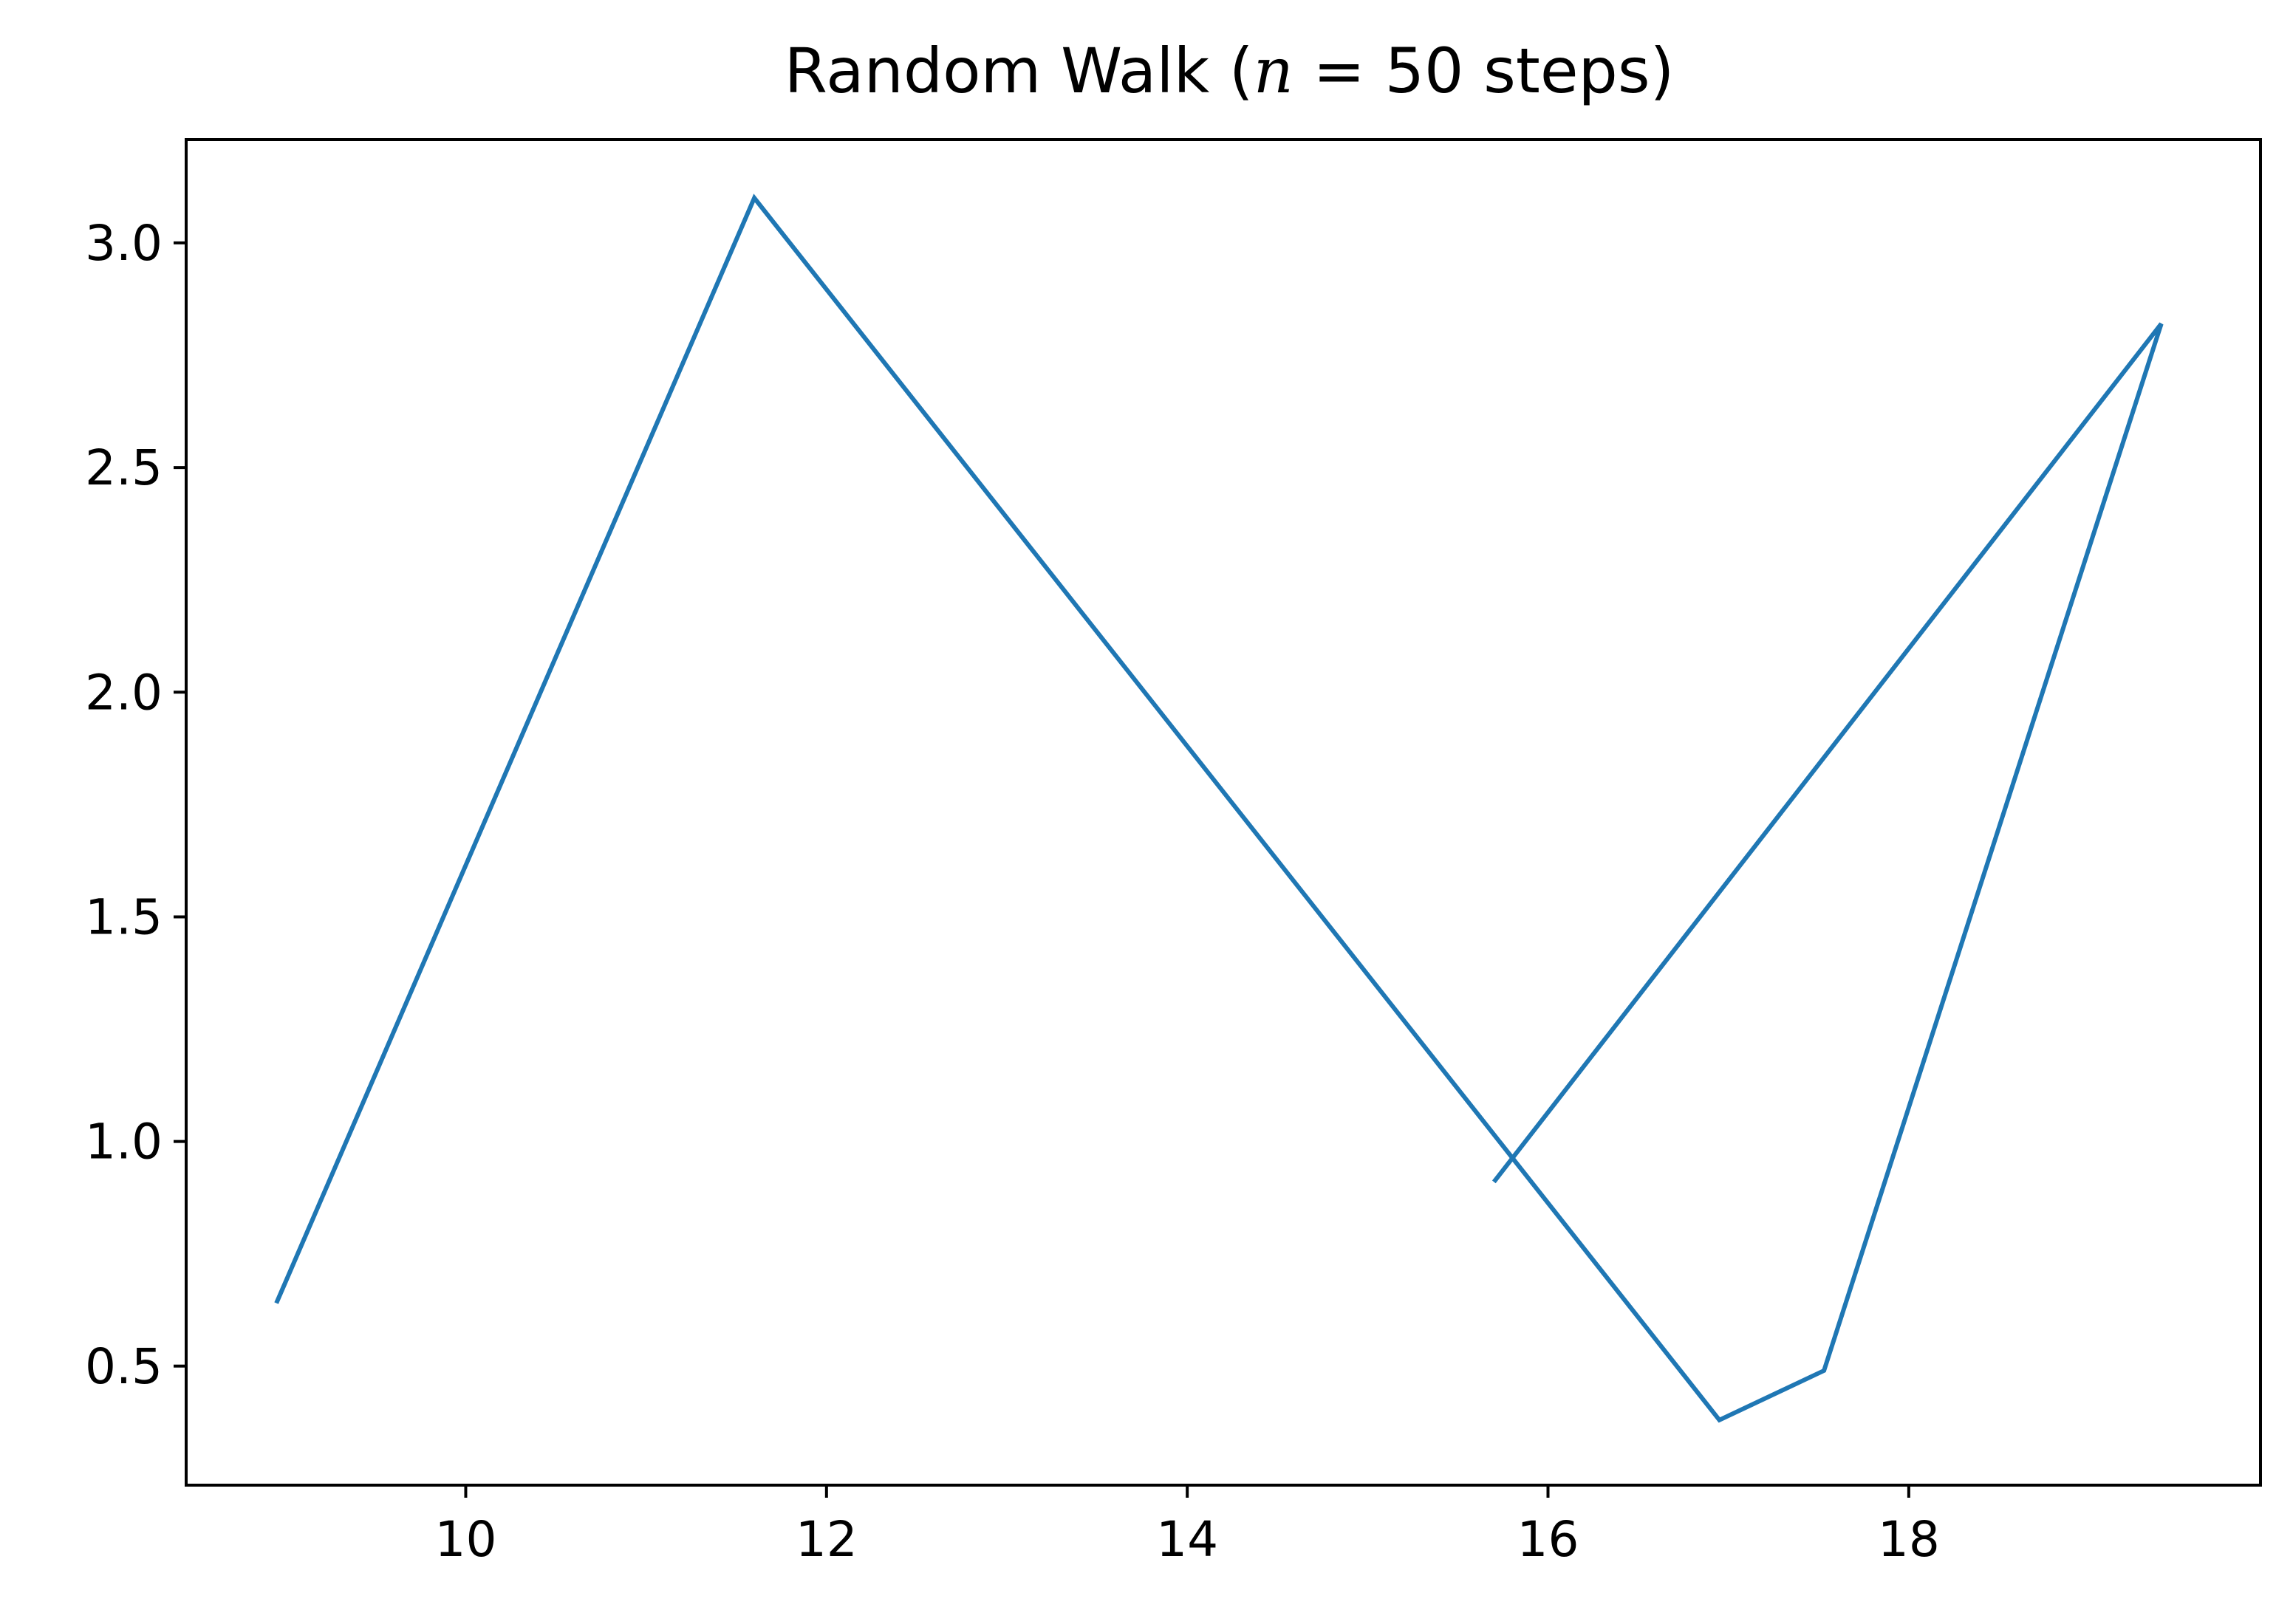  I want to click on y-tick-label: 0.5, so click(124, 1366).